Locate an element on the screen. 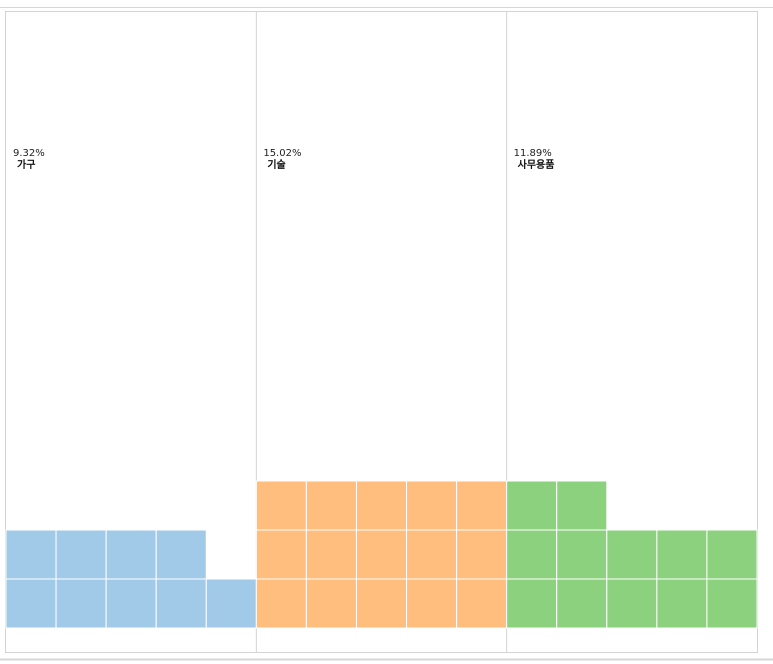 This screenshot has height=664, width=773. category-label: 가구 is located at coordinates (26, 164).